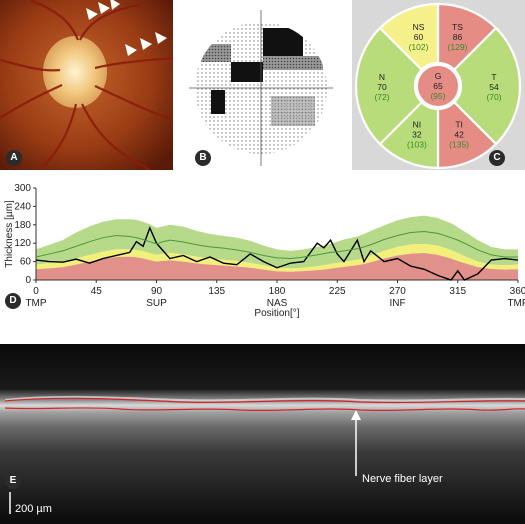 Image resolution: width=525 pixels, height=524 pixels. I want to click on y-tick-label: 120, so click(22, 243).